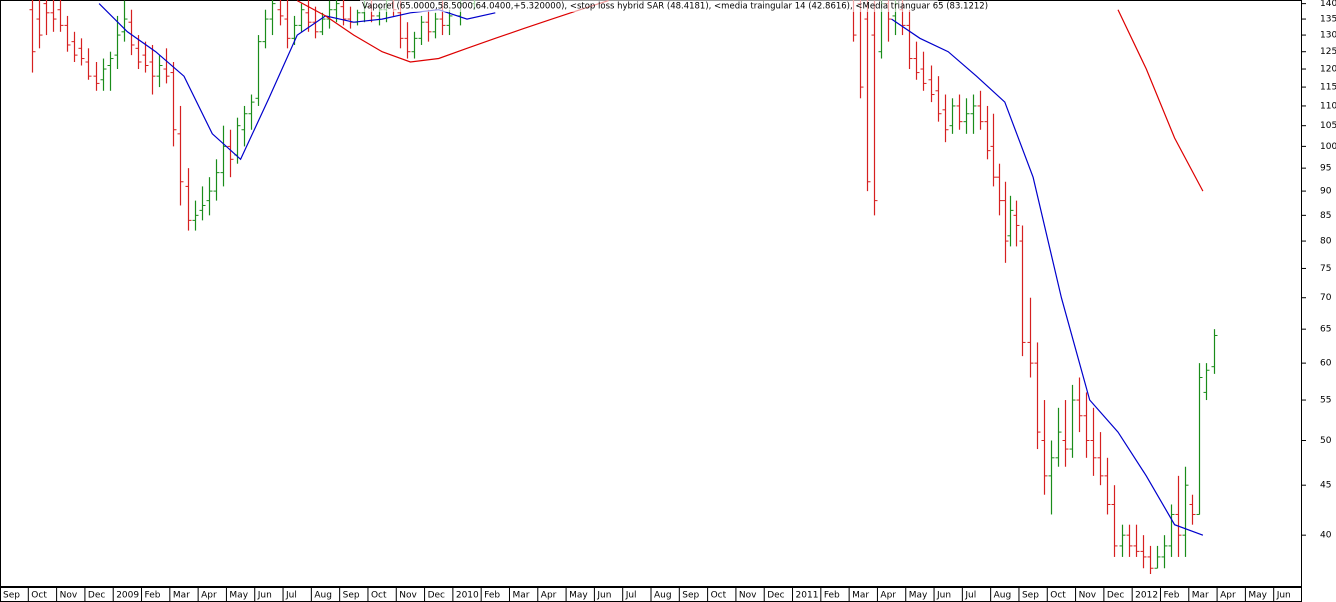 The width and height of the screenshot is (1336, 602). What do you see at coordinates (1326, 298) in the screenshot?
I see `y-tick-label: 70` at bounding box center [1326, 298].